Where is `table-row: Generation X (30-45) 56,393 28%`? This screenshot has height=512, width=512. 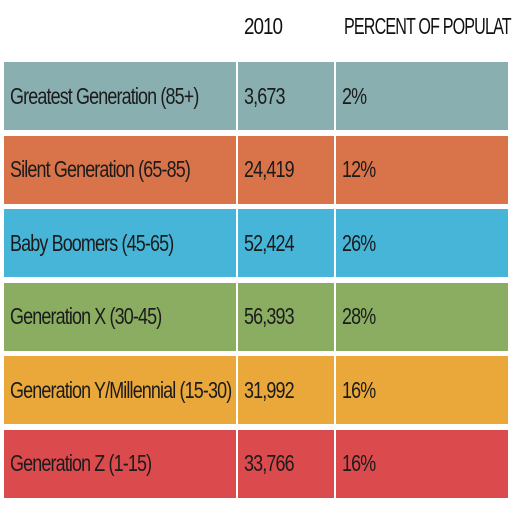 table-row: Generation X (30-45) 56,393 28% is located at coordinates (256, 316).